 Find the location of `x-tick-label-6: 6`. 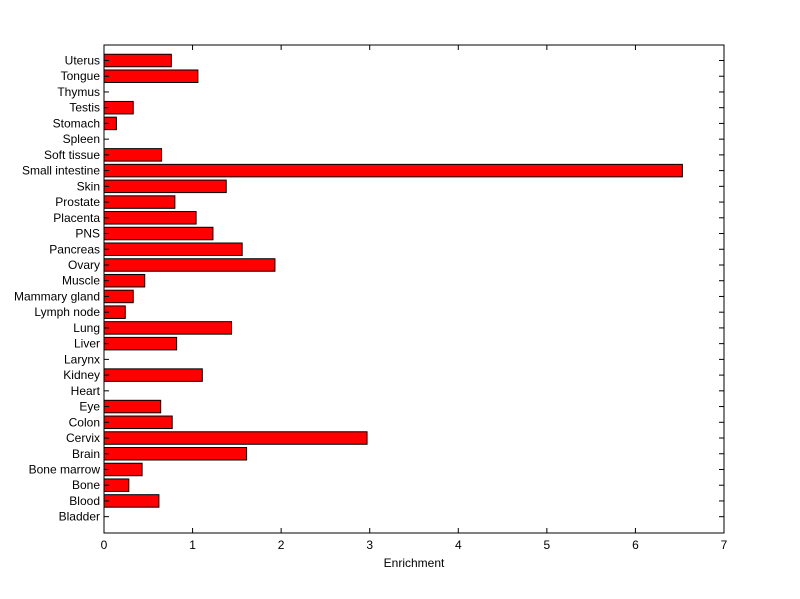

x-tick-label-6: 6 is located at coordinates (635, 545).